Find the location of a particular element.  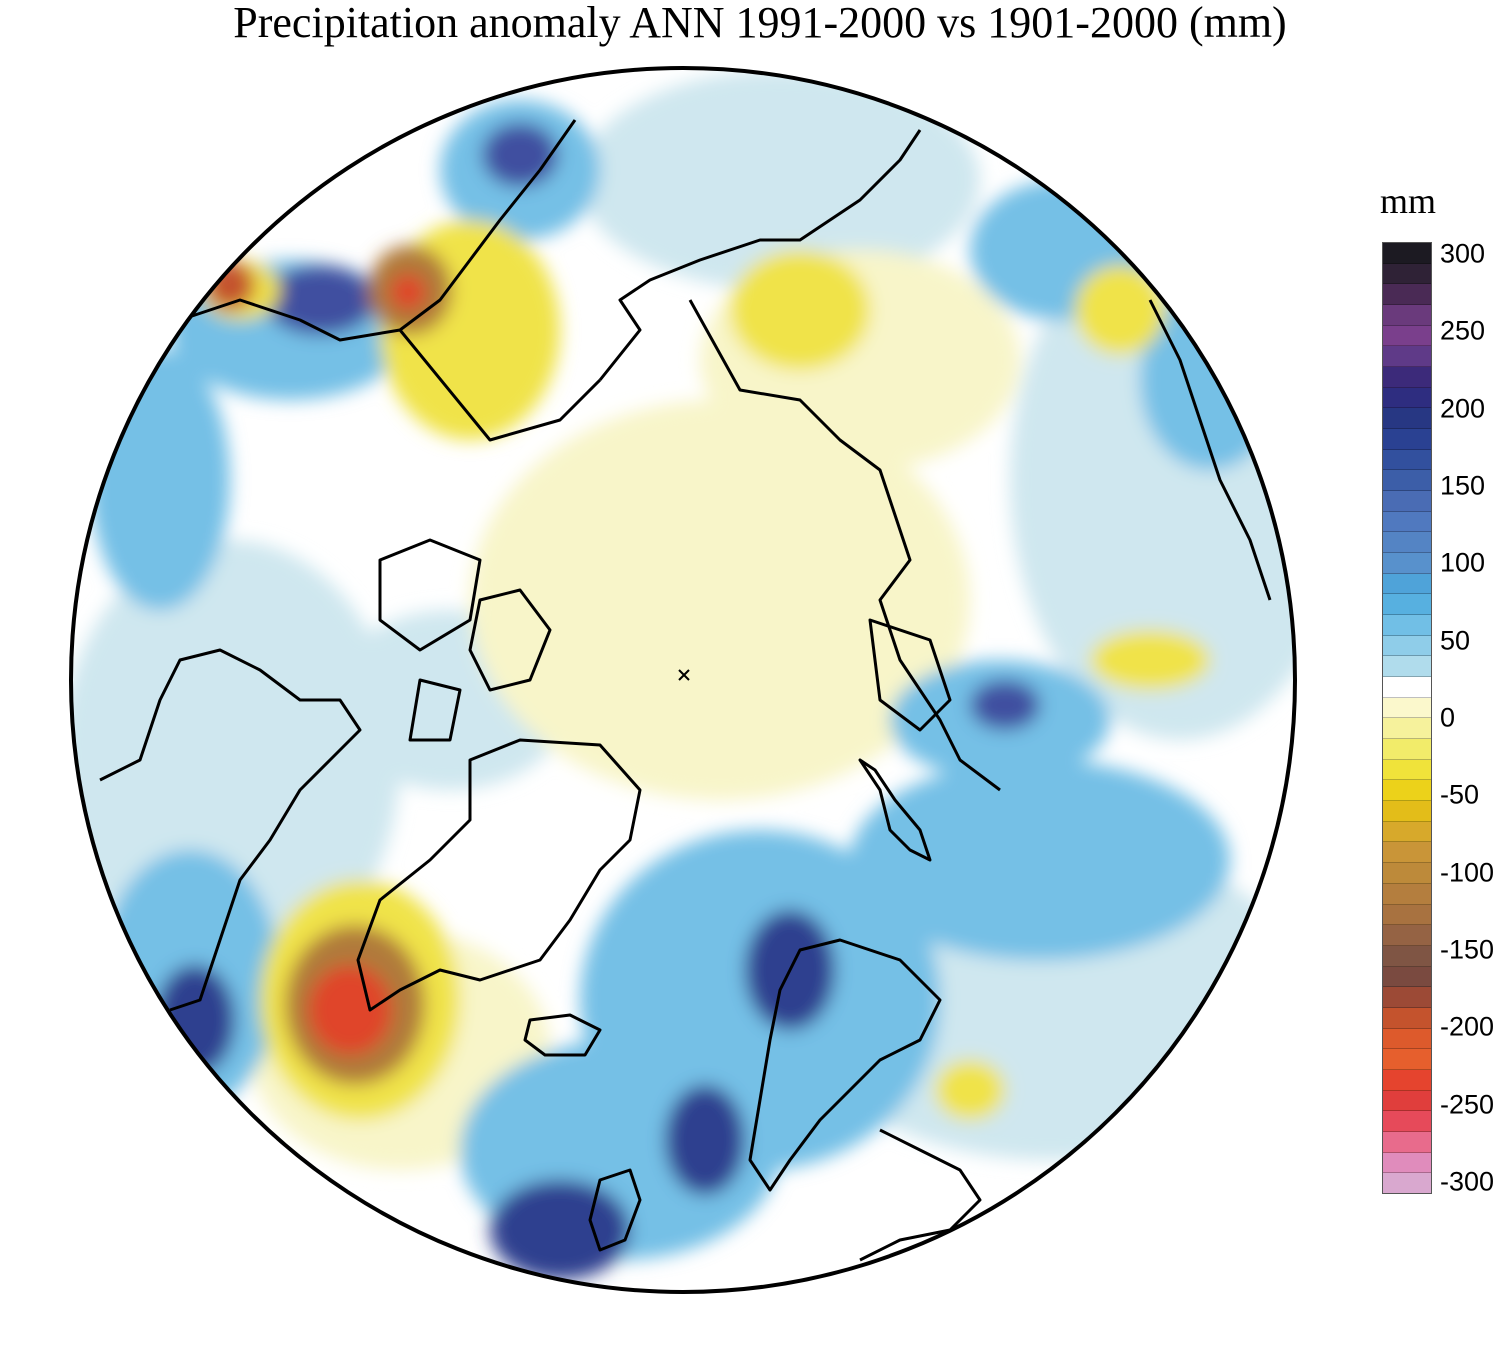

british-isles-coast is located at coordinates (615, 1210).